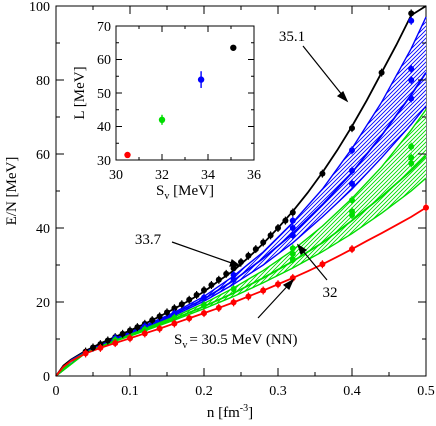  I want to click on inset-y-tick-label: 60, so click(104, 60).